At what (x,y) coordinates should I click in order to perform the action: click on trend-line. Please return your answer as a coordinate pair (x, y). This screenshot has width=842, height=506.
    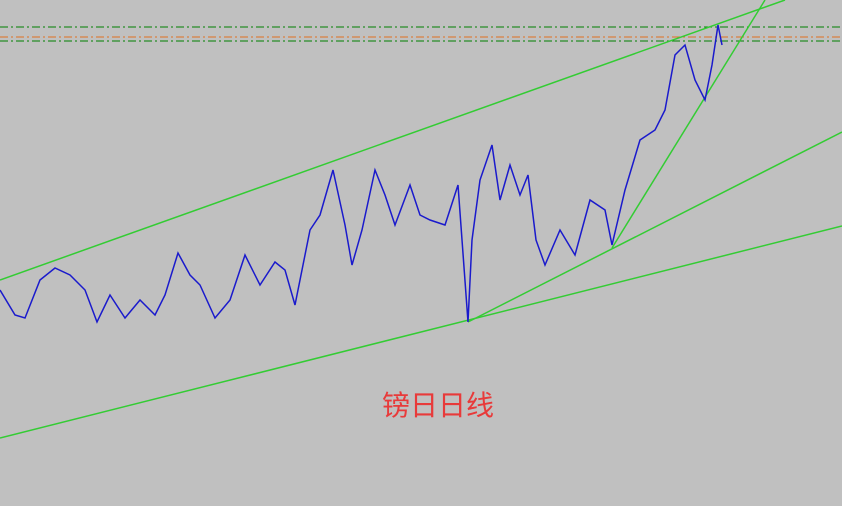
    Looking at the image, I should click on (688, 124).